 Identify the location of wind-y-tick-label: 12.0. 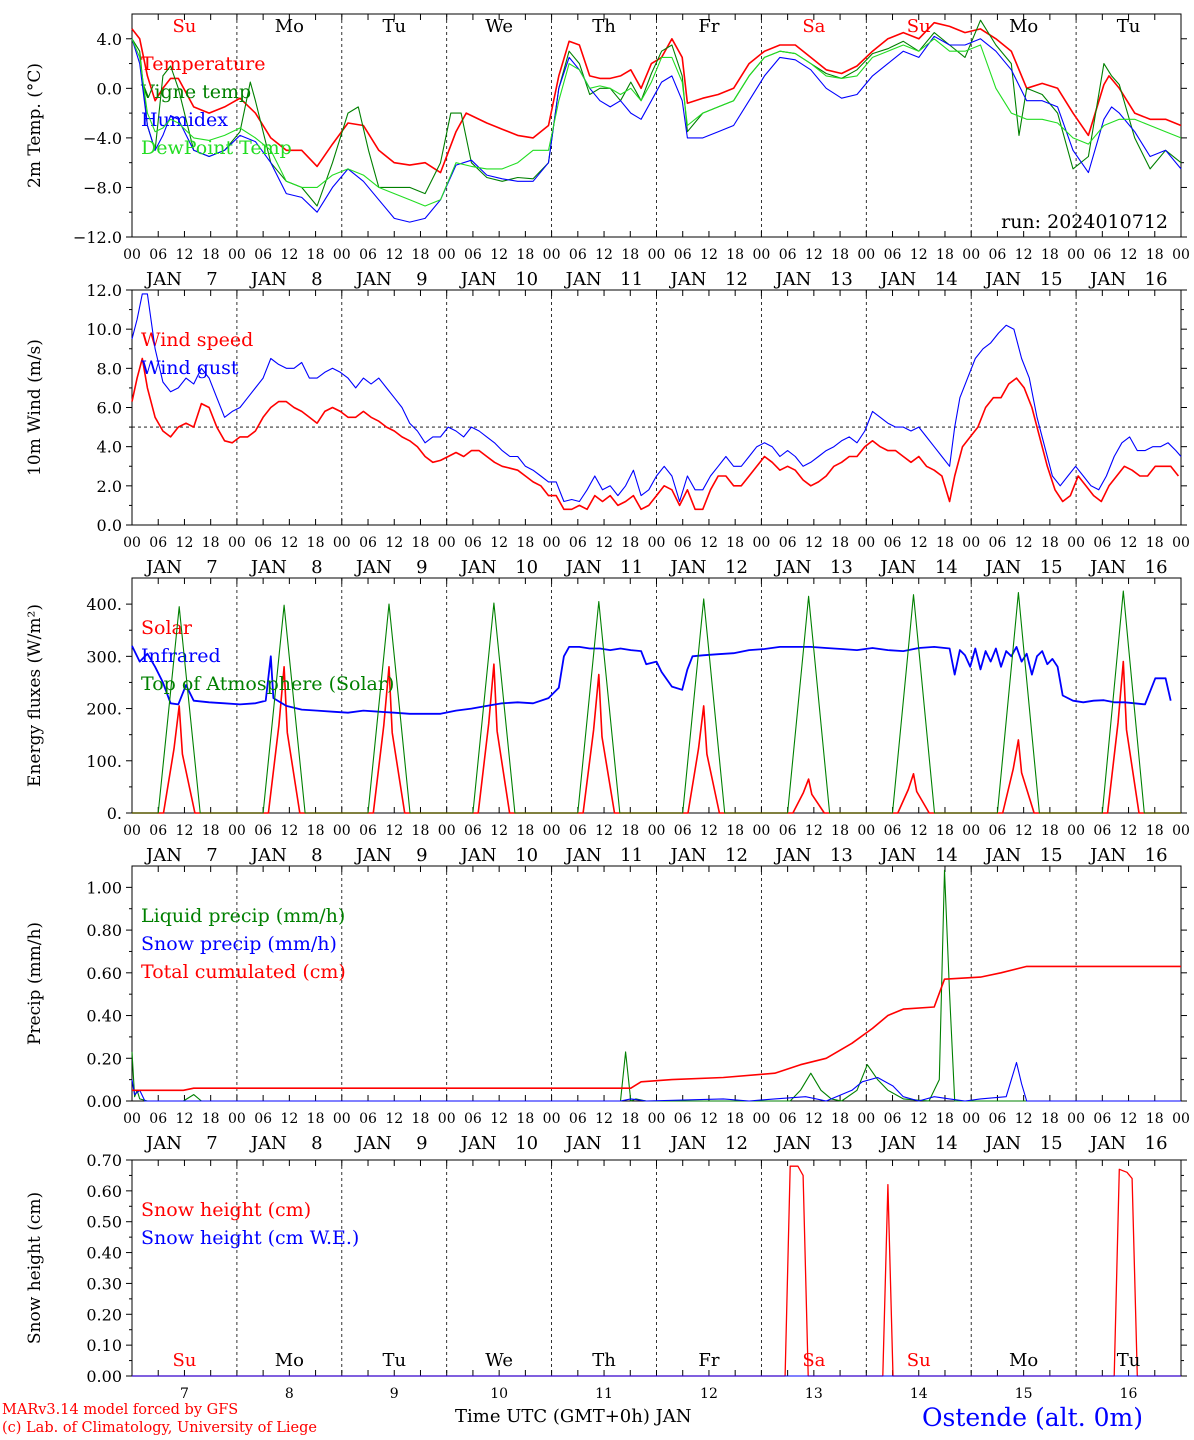
(104, 290).